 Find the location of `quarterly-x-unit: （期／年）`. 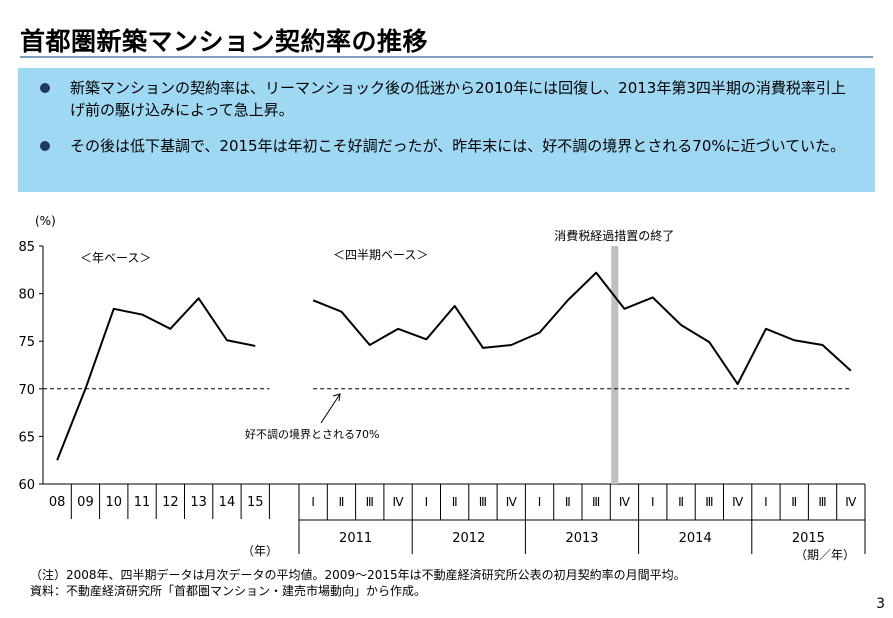

quarterly-x-unit: （期／年） is located at coordinates (825, 555).